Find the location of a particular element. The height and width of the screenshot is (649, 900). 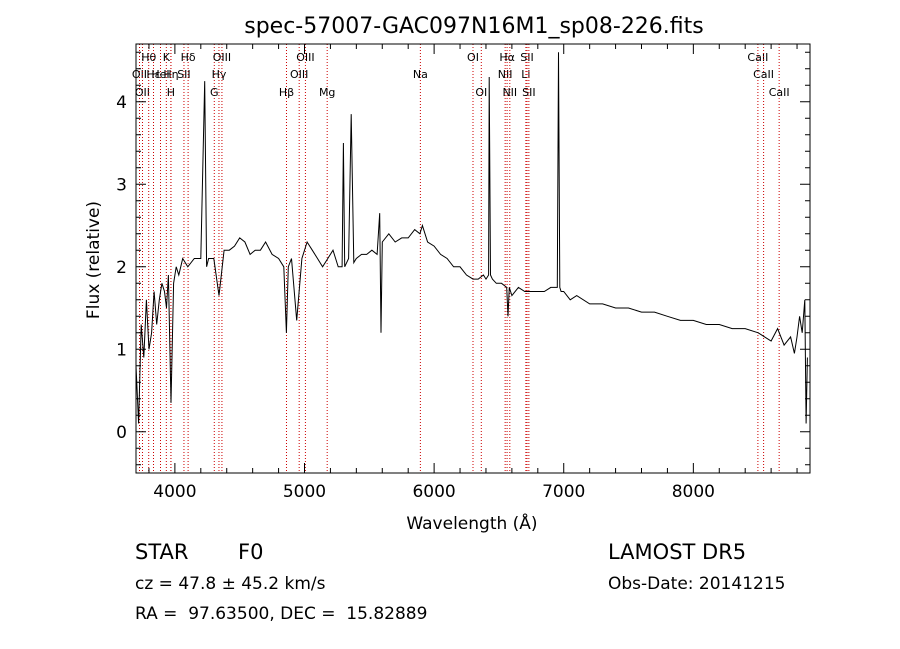

line-mark-label-9: Hδ is located at coordinates (188, 57).